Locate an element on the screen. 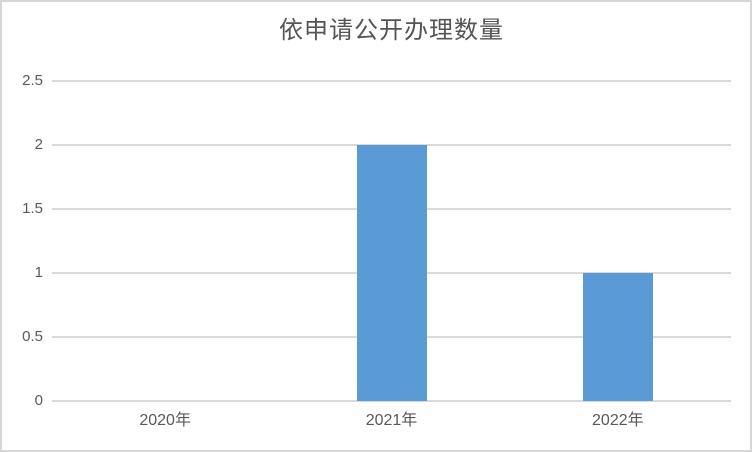 Image resolution: width=752 pixels, height=452 pixels. chart-title: 依申请公开办理数量 is located at coordinates (391, 30).